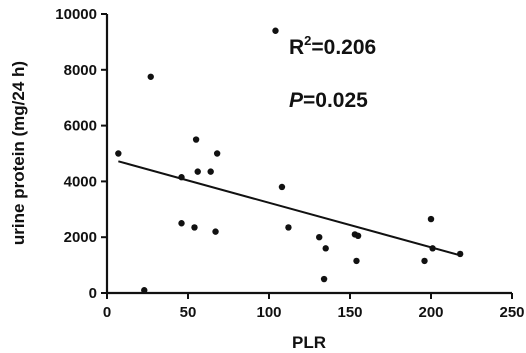 The width and height of the screenshot is (526, 353). Describe the element at coordinates (80, 70) in the screenshot. I see `y-tick-label: 8000` at that location.